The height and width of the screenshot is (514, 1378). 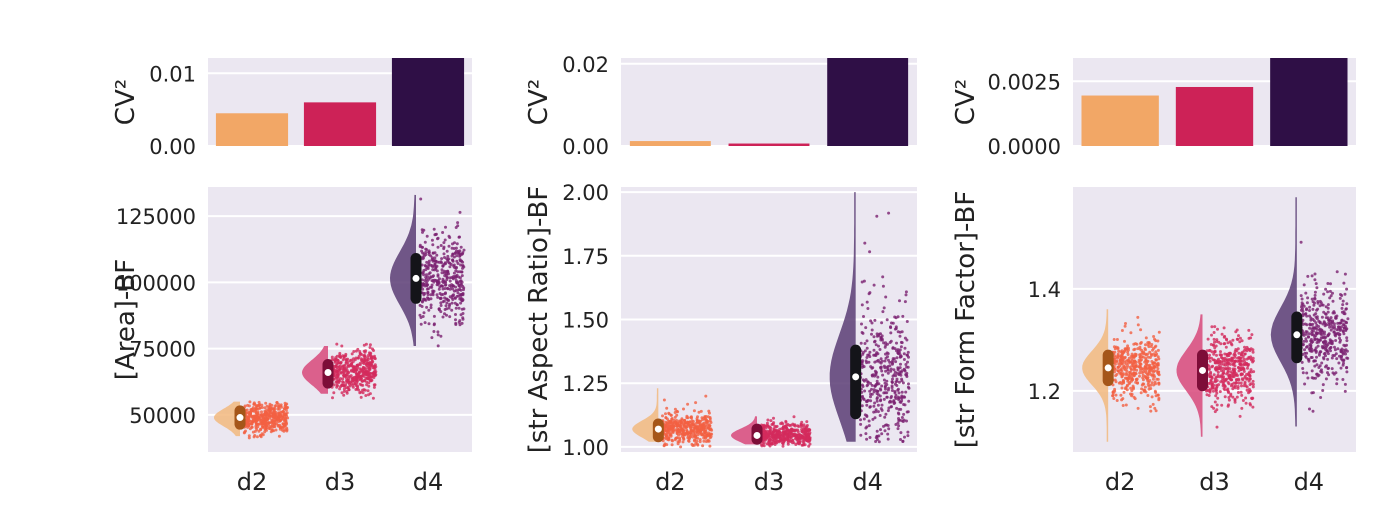 What do you see at coordinates (162, 350) in the screenshot?
I see `y-tick-label: 75000` at bounding box center [162, 350].